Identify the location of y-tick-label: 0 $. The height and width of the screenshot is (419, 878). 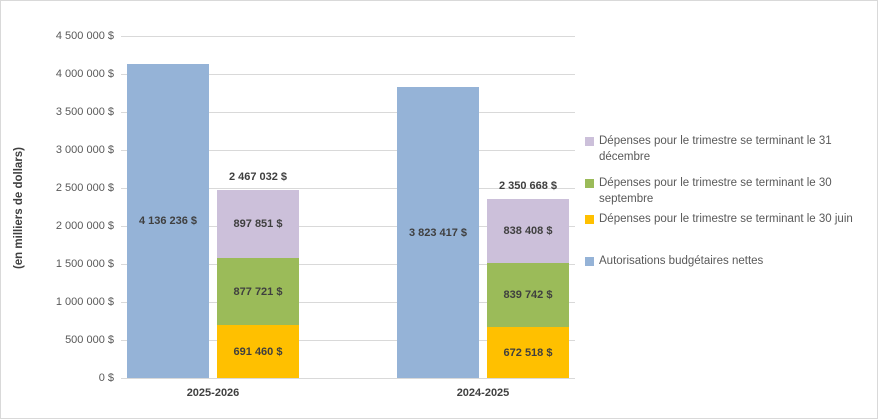
(106, 378).